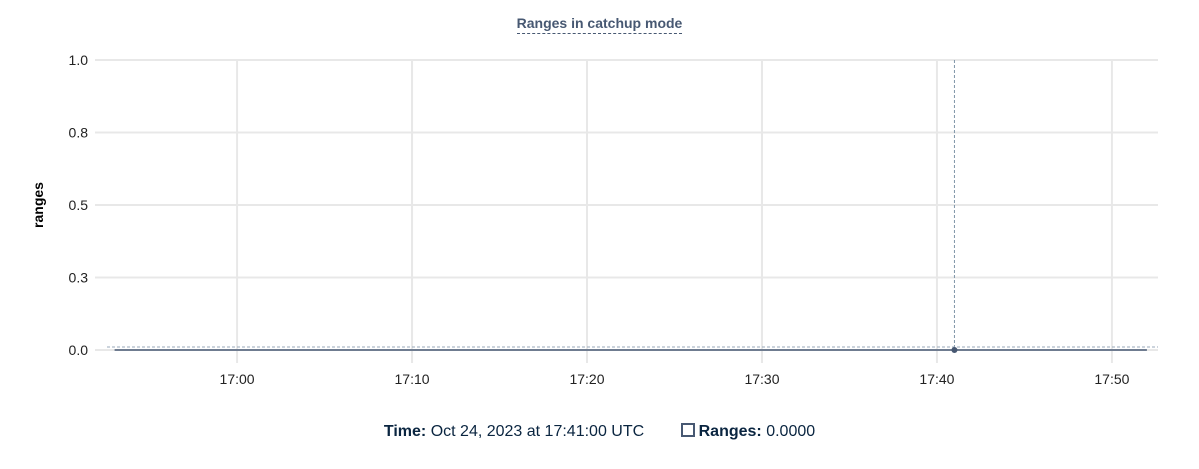  What do you see at coordinates (405, 431) in the screenshot?
I see `time-label: Time:` at bounding box center [405, 431].